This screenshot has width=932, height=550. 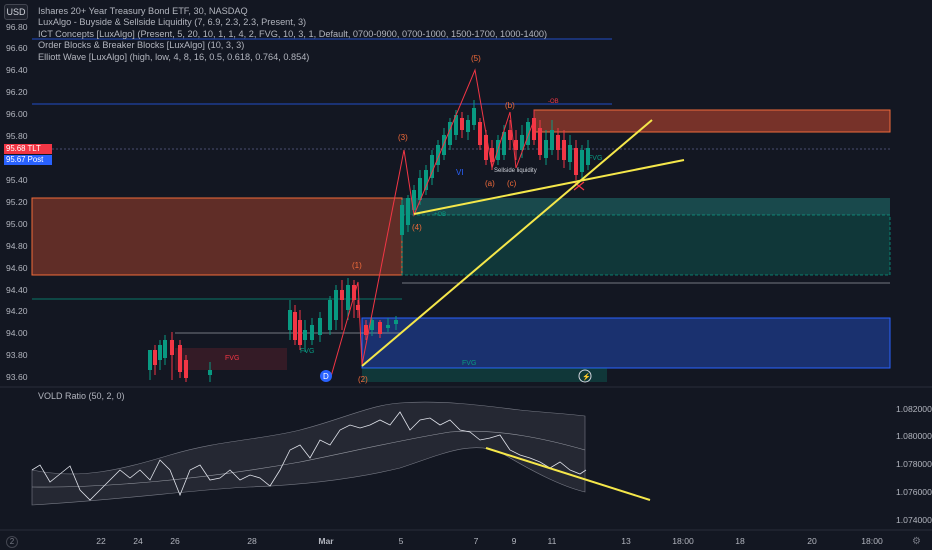 What do you see at coordinates (16, 12) in the screenshot?
I see `currency-badge: USD` at bounding box center [16, 12].